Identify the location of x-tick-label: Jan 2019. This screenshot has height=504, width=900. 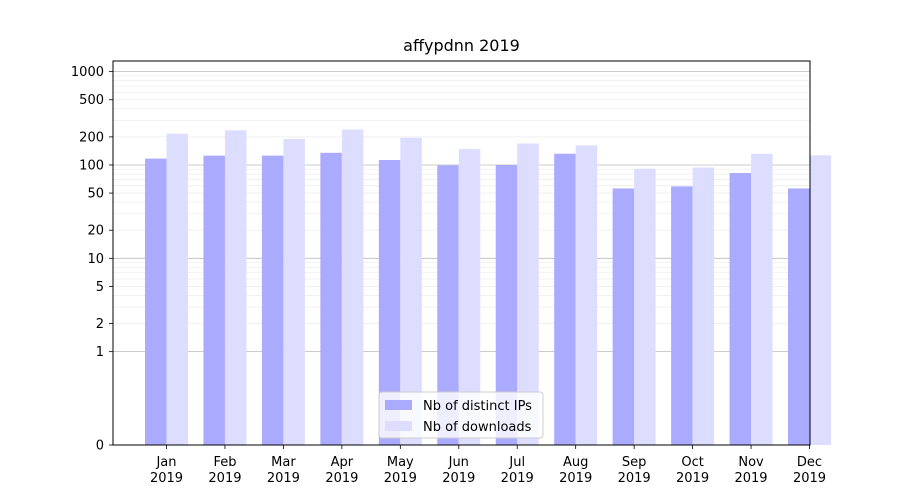
(166, 470).